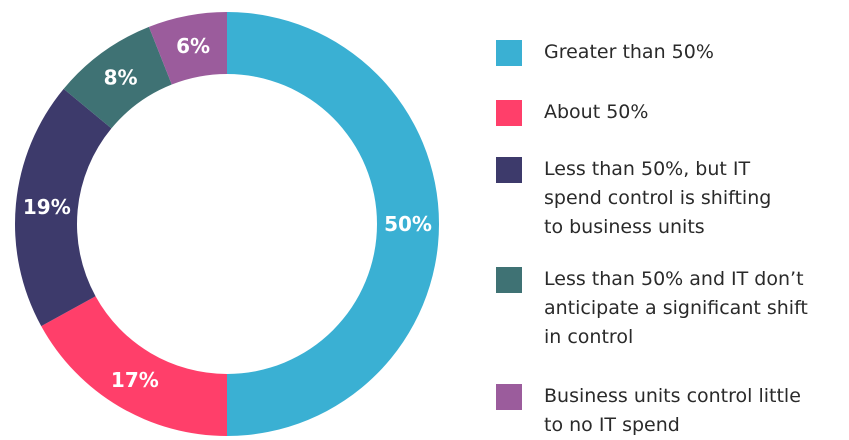 This screenshot has height=440, width=849. I want to click on slice-business-units-control, so click(187, 48).